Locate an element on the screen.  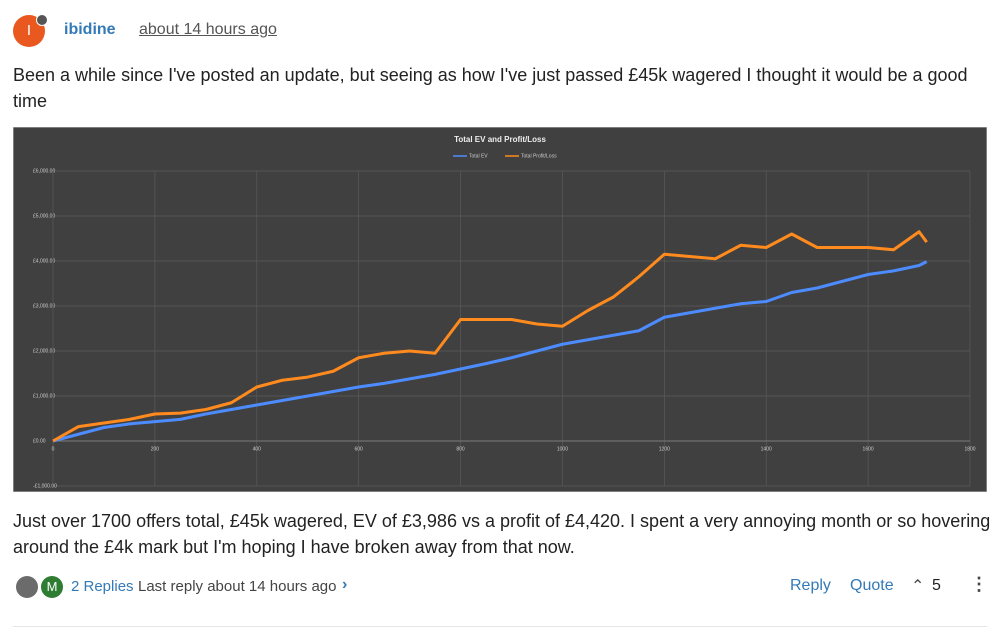
y-tick-label: -£1,000.00 is located at coordinates (45, 486).